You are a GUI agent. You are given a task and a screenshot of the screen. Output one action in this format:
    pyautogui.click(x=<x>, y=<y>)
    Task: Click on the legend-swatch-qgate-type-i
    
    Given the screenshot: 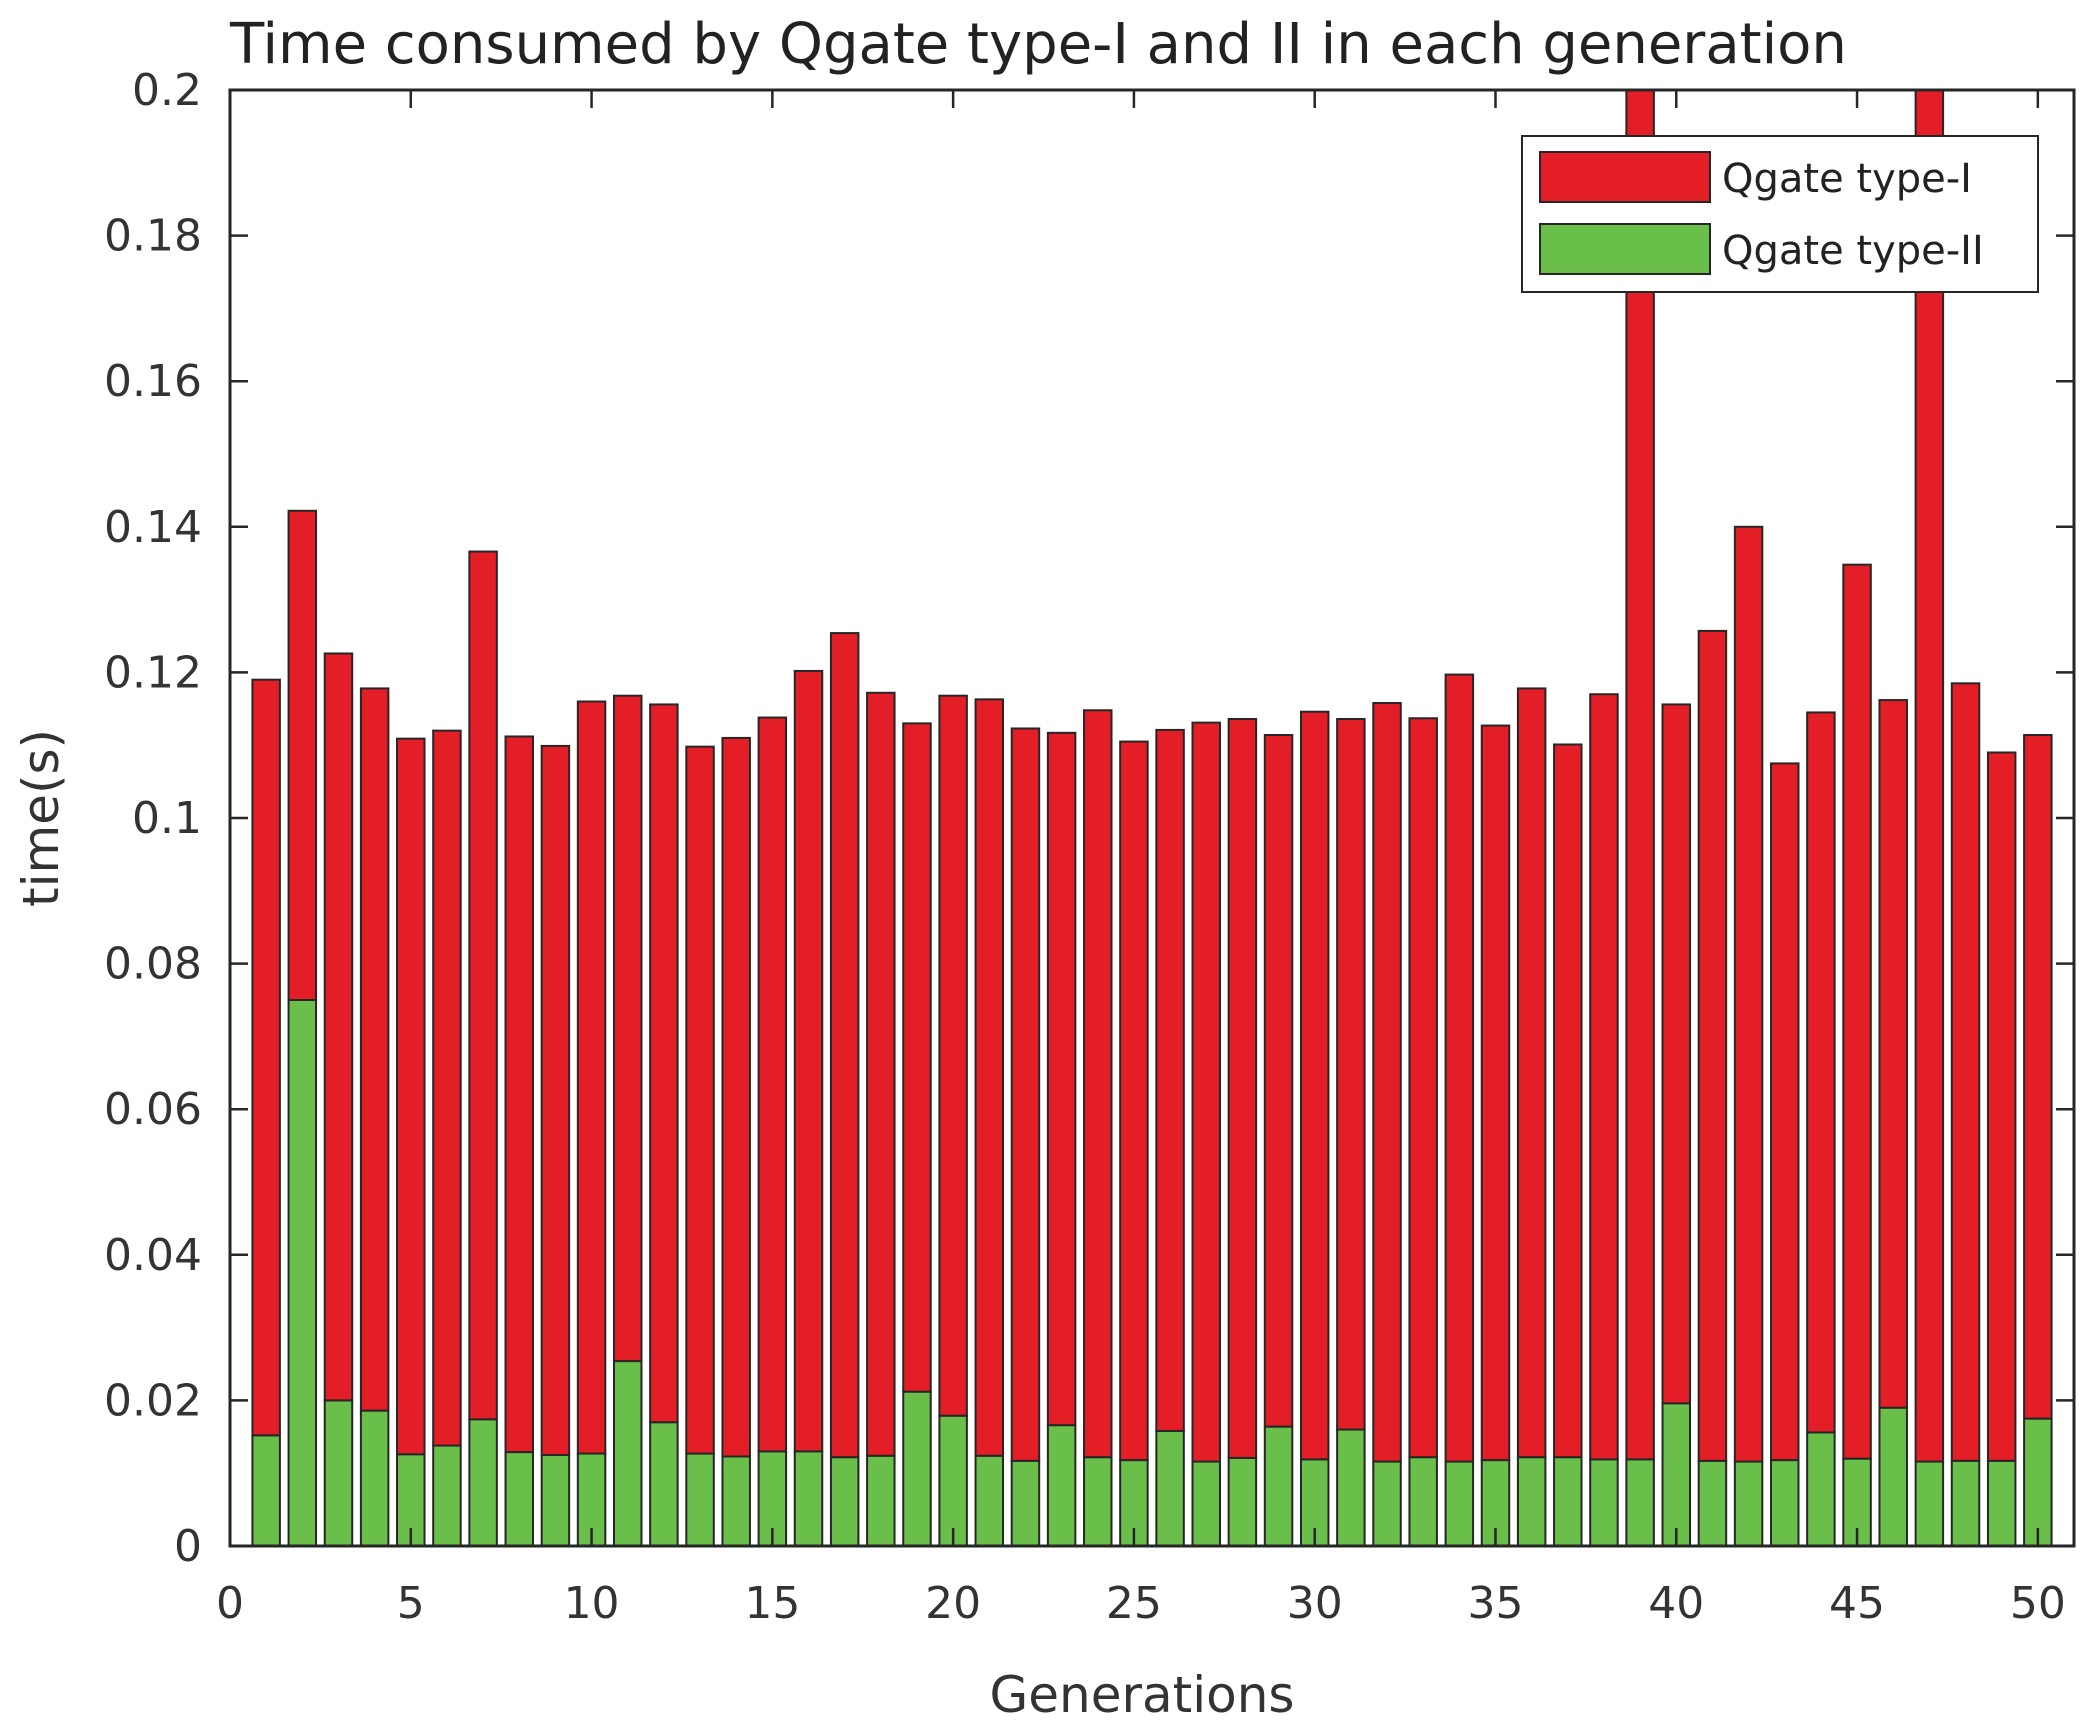 What is the action you would take?
    pyautogui.click(x=1625, y=177)
    